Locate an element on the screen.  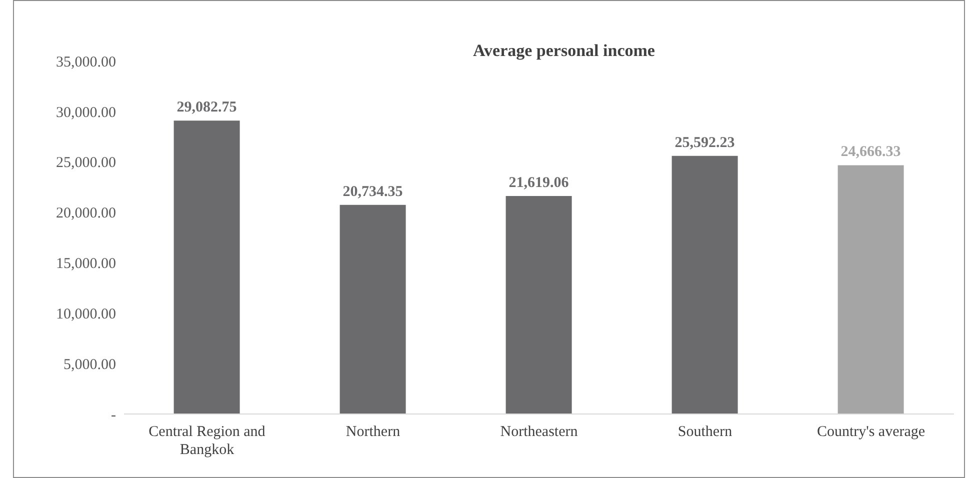
data-label: 29,082.75 is located at coordinates (206, 108).